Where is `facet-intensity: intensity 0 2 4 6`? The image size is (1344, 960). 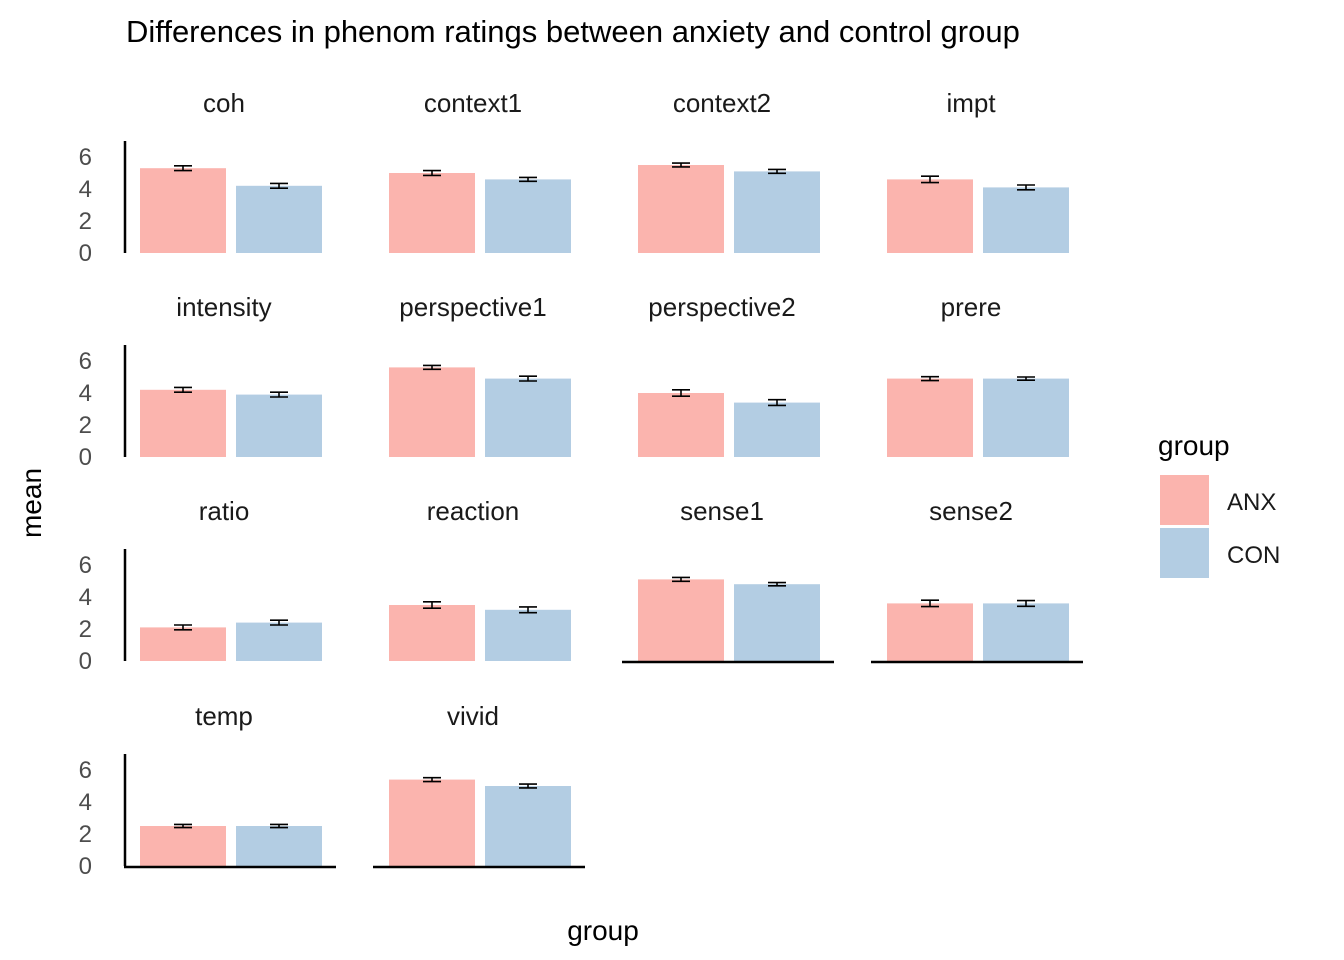 facet-intensity: intensity 0 2 4 6 is located at coordinates (200, 381).